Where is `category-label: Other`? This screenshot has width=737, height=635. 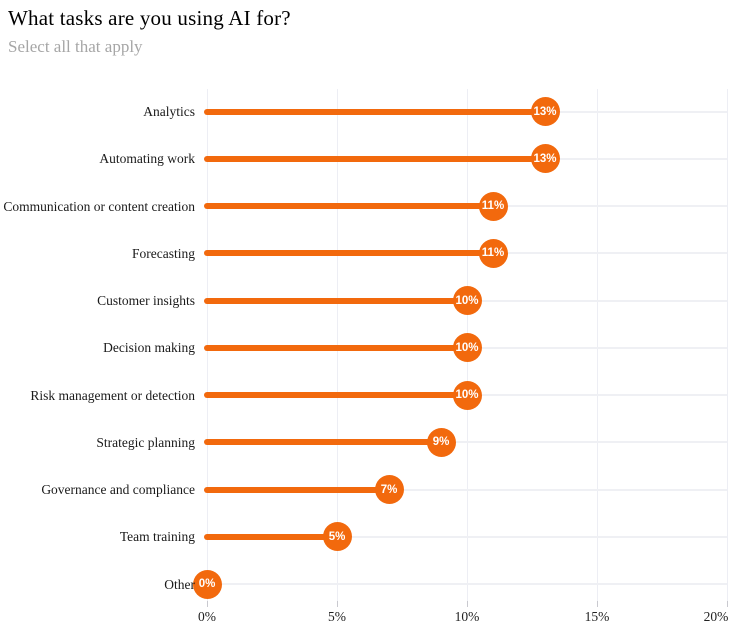
category-label: Other is located at coordinates (179, 584).